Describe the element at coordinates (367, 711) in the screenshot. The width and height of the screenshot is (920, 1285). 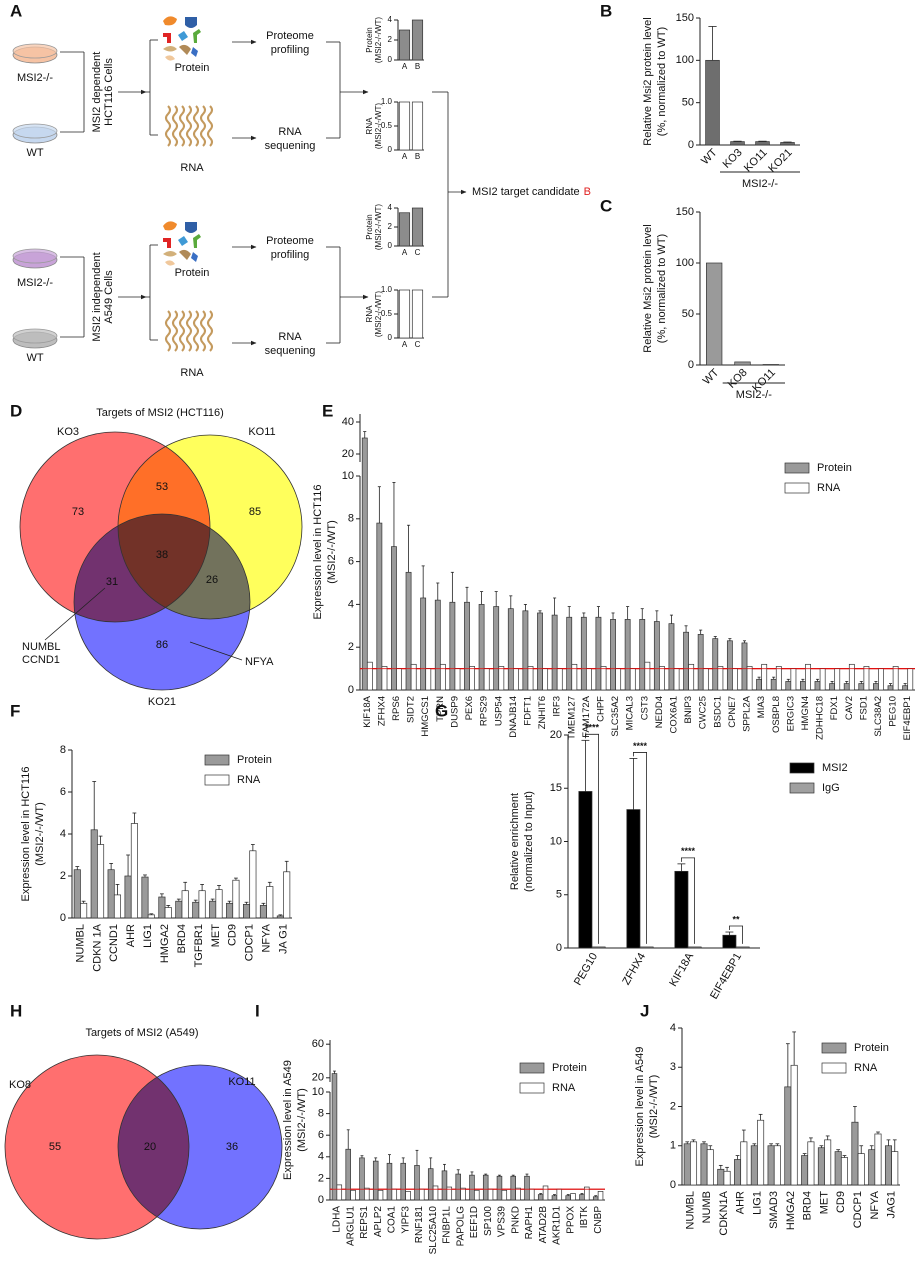
I see `x-tick-label: KIF18A` at that location.